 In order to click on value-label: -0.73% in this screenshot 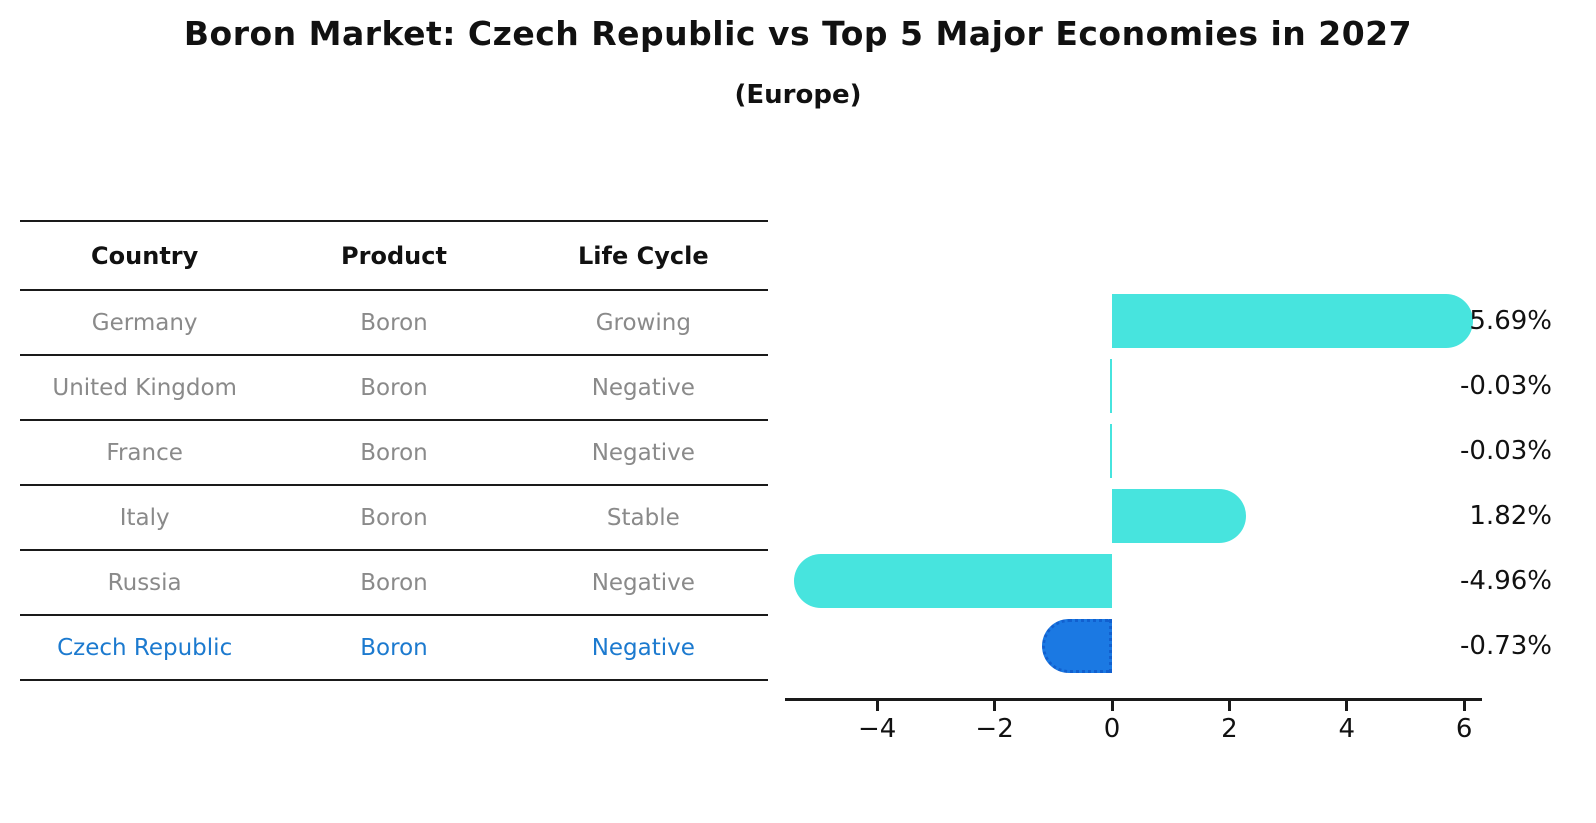, I will do `click(1506, 646)`.